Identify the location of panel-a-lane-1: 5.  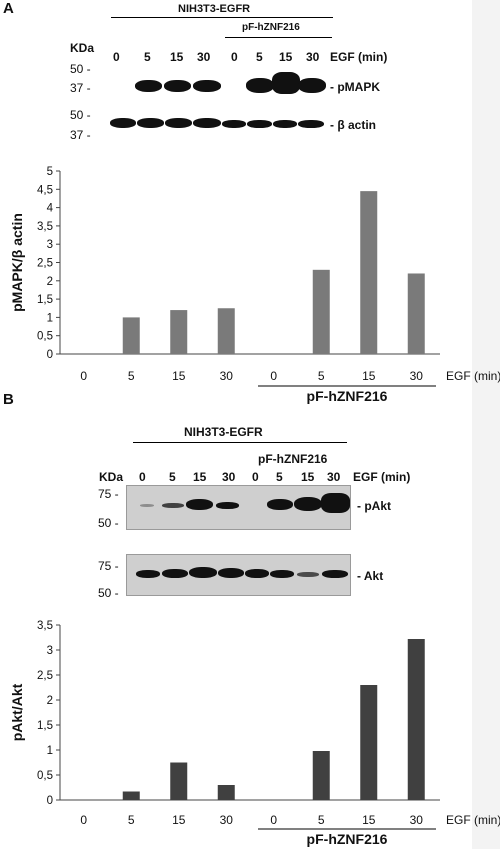
(147, 57).